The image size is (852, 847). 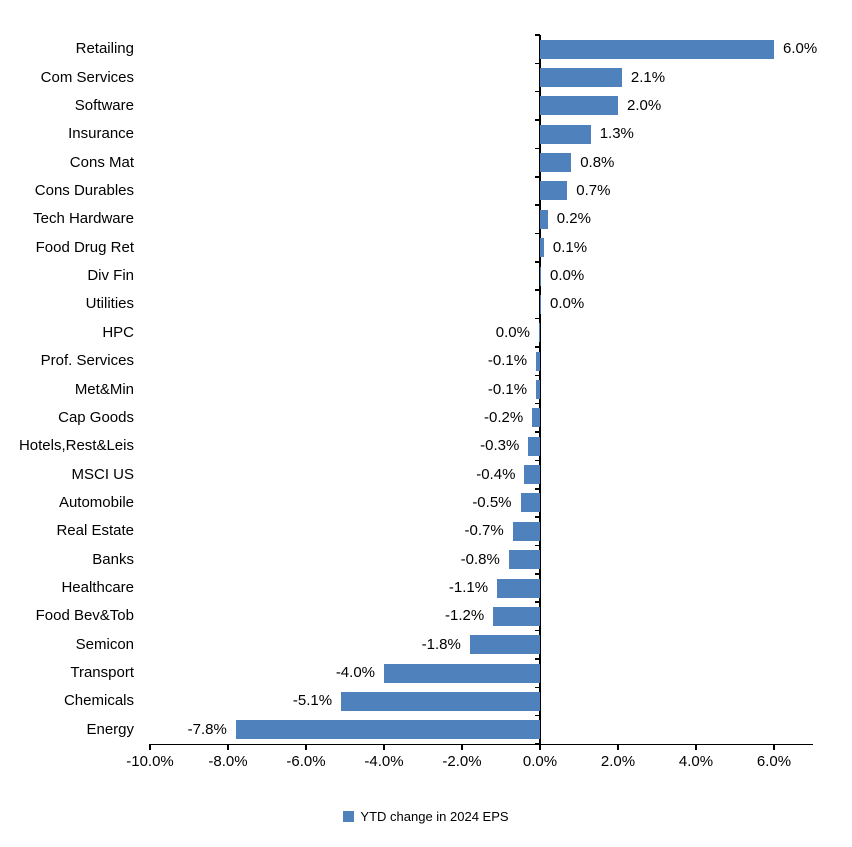 What do you see at coordinates (84, 616) in the screenshot?
I see `category-label: Food Bev&Tob` at bounding box center [84, 616].